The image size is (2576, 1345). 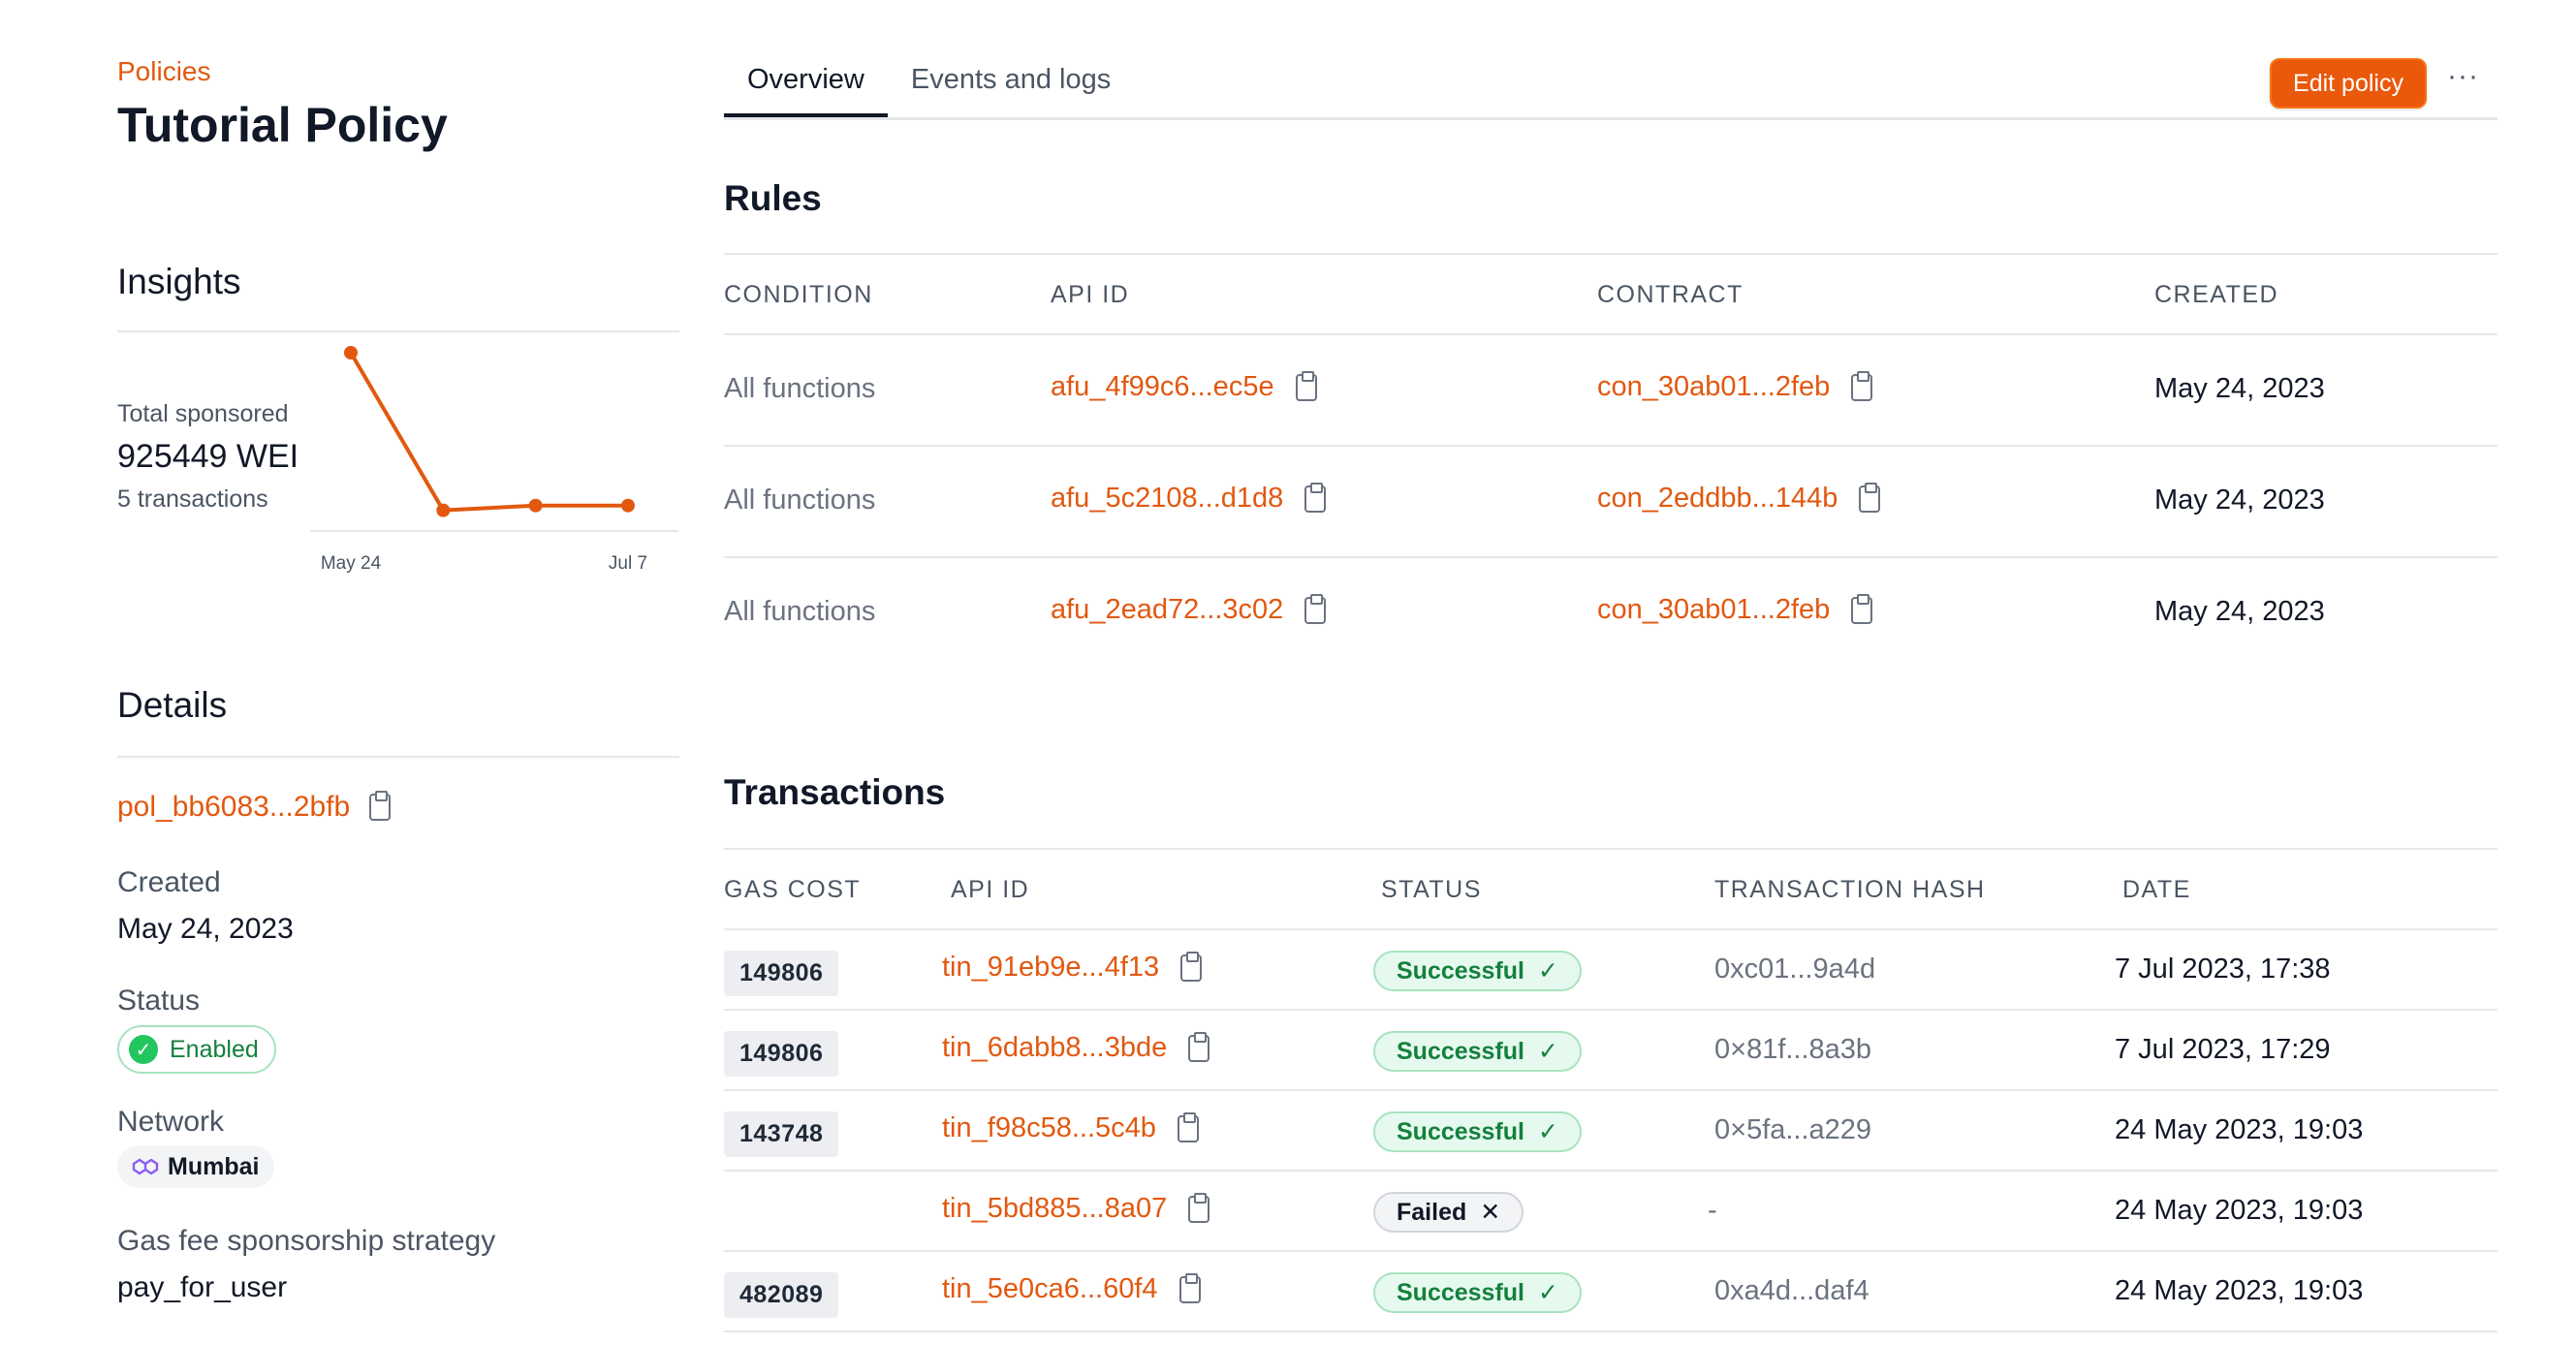 I want to click on tx-api-id-link: tin_5bd885...8a07, so click(x=1055, y=1208).